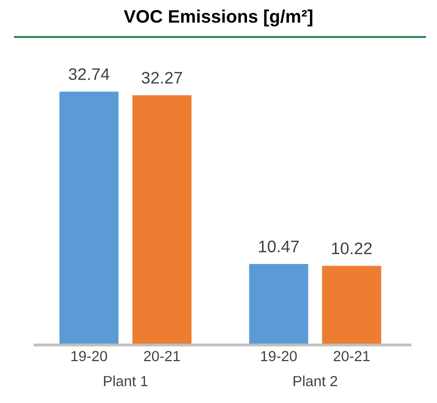  I want to click on data-label: 32.27, so click(162, 78).